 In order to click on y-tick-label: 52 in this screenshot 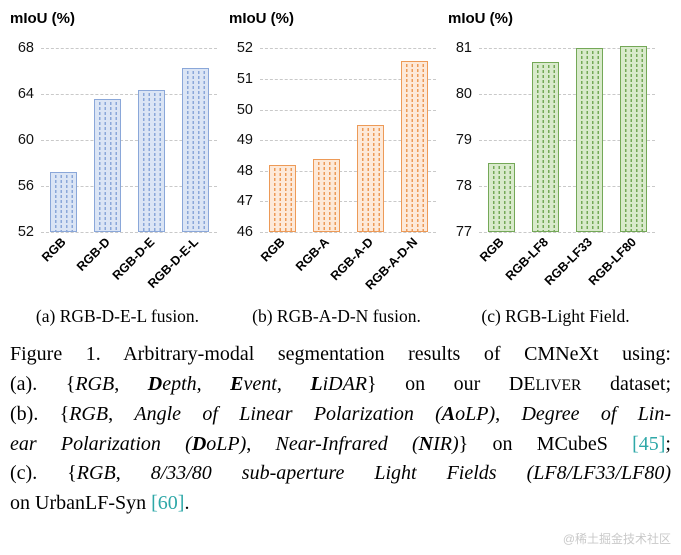, I will do `click(25, 232)`.